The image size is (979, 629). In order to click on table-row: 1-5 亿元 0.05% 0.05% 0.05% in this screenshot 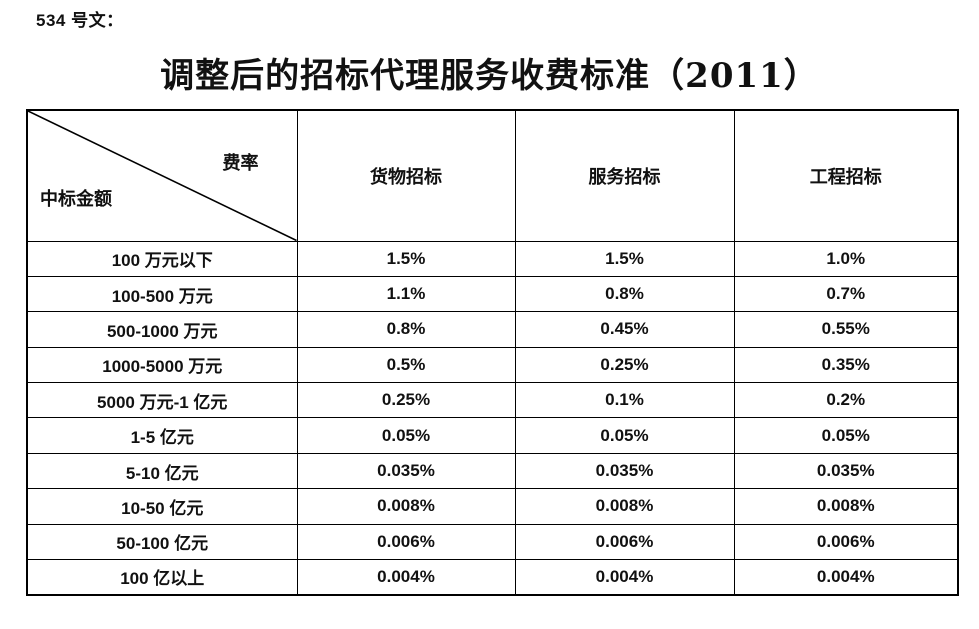, I will do `click(492, 435)`.